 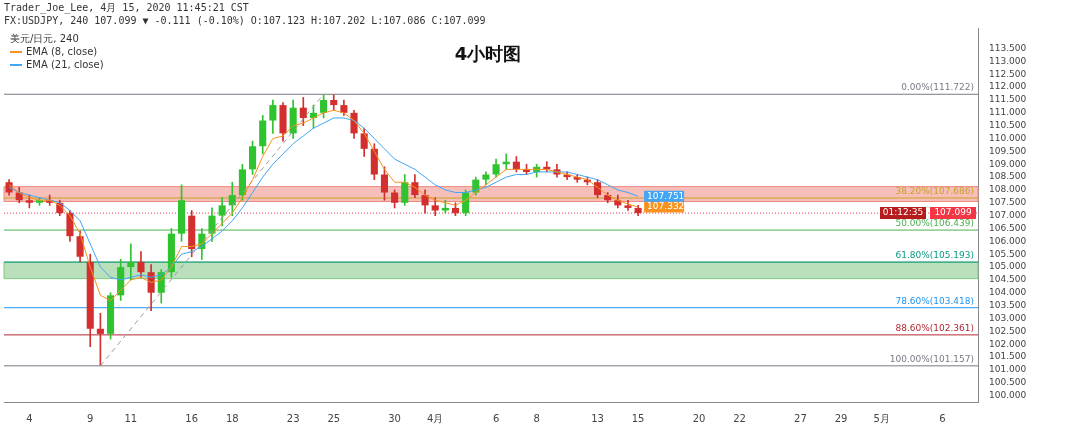 I want to click on y-tick-label: 105.000, so click(x=1008, y=266).